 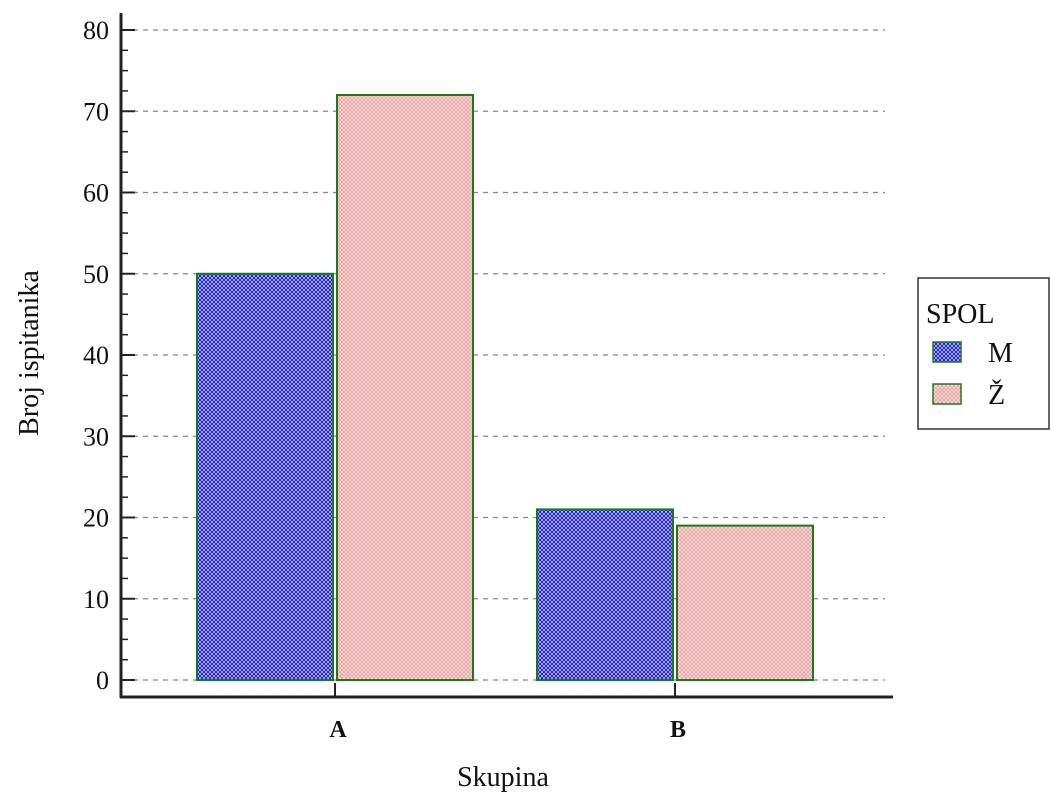 I want to click on legend-title: SPOL, so click(x=960, y=314).